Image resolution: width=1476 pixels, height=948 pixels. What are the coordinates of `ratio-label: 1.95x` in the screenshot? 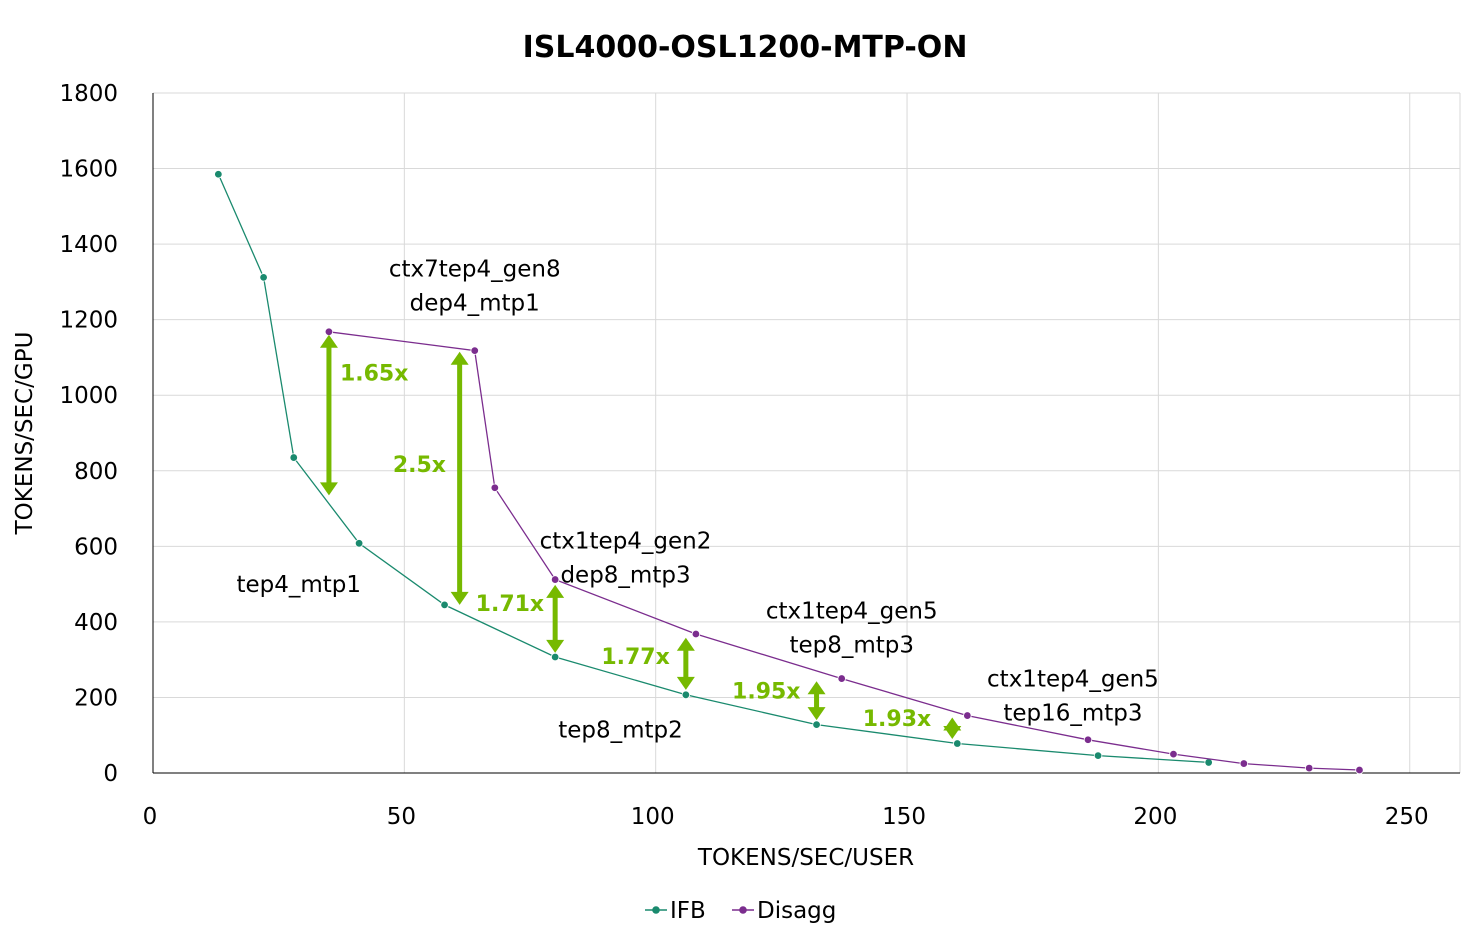 It's located at (766, 692).